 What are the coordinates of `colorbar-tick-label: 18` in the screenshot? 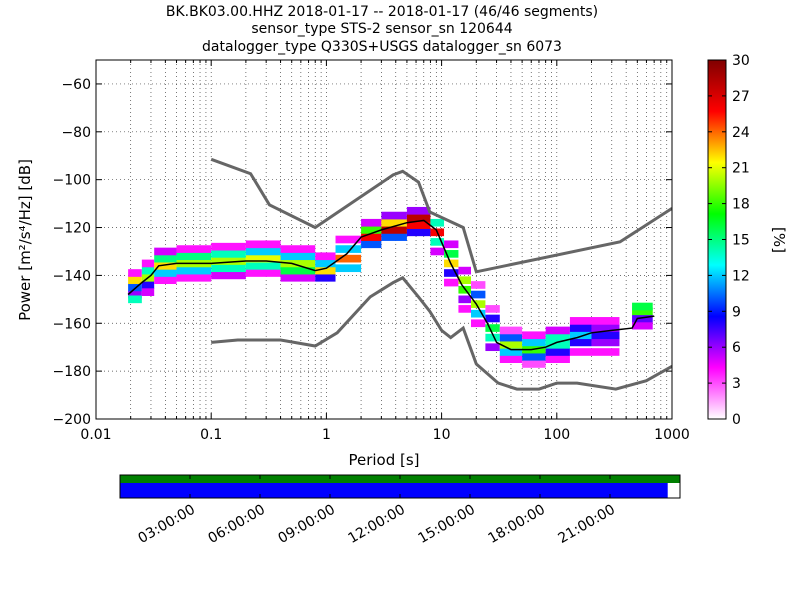 It's located at (741, 205).